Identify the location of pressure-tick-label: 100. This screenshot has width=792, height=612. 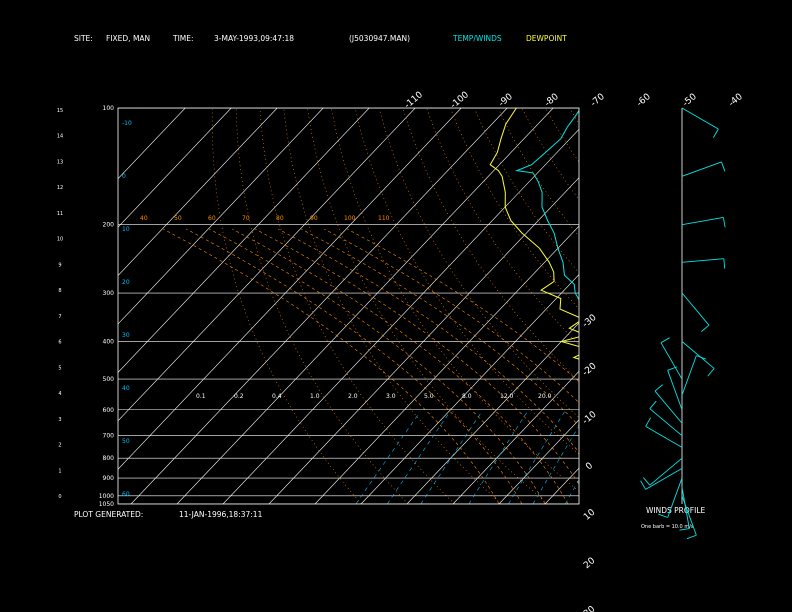
(109, 108).